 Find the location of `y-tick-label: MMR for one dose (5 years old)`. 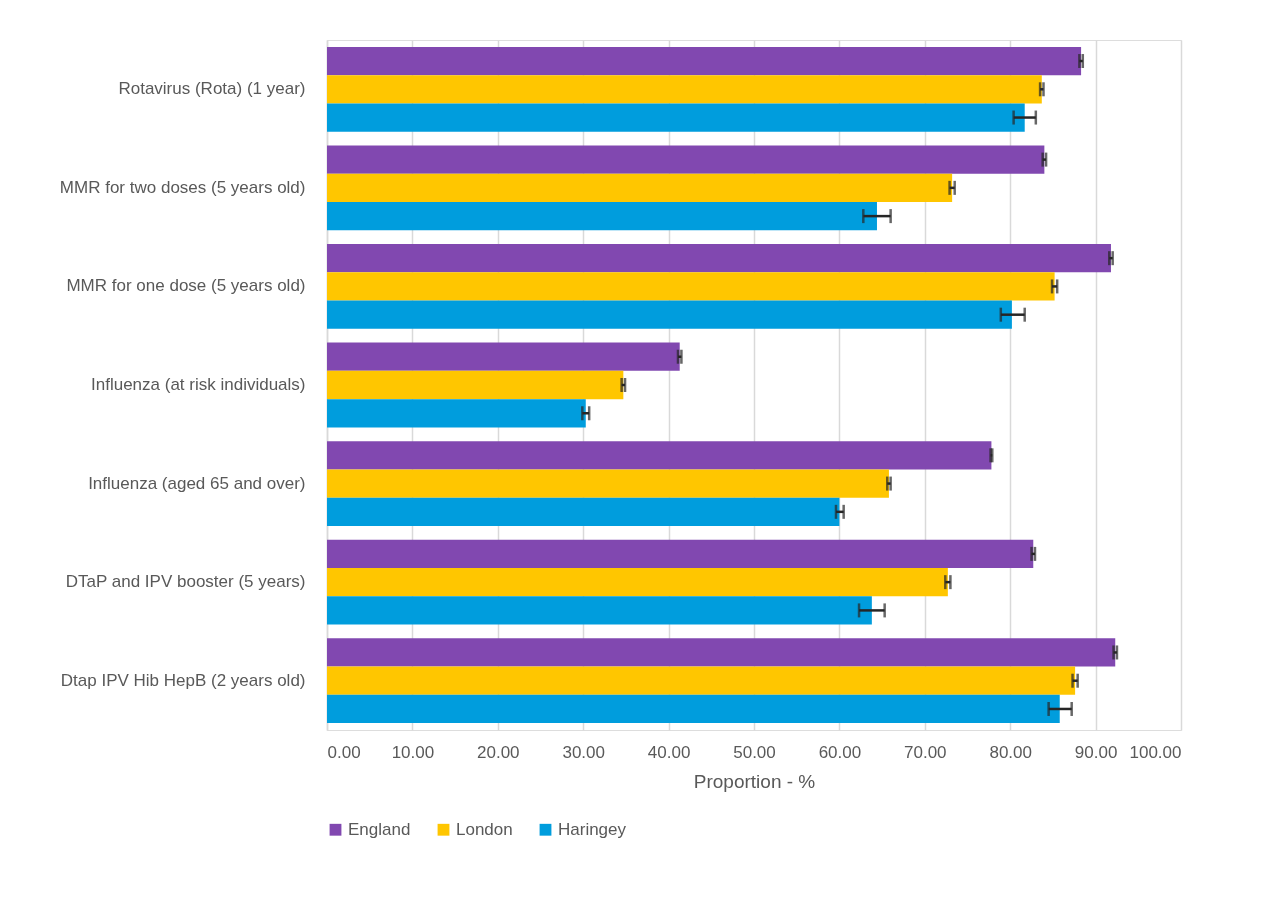

y-tick-label: MMR for one dose (5 years old) is located at coordinates (186, 286).